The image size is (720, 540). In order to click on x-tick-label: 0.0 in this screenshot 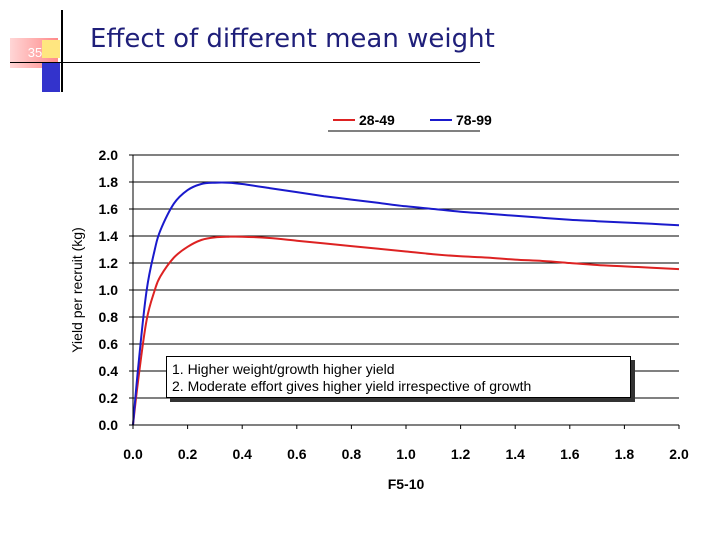, I will do `click(133, 454)`.